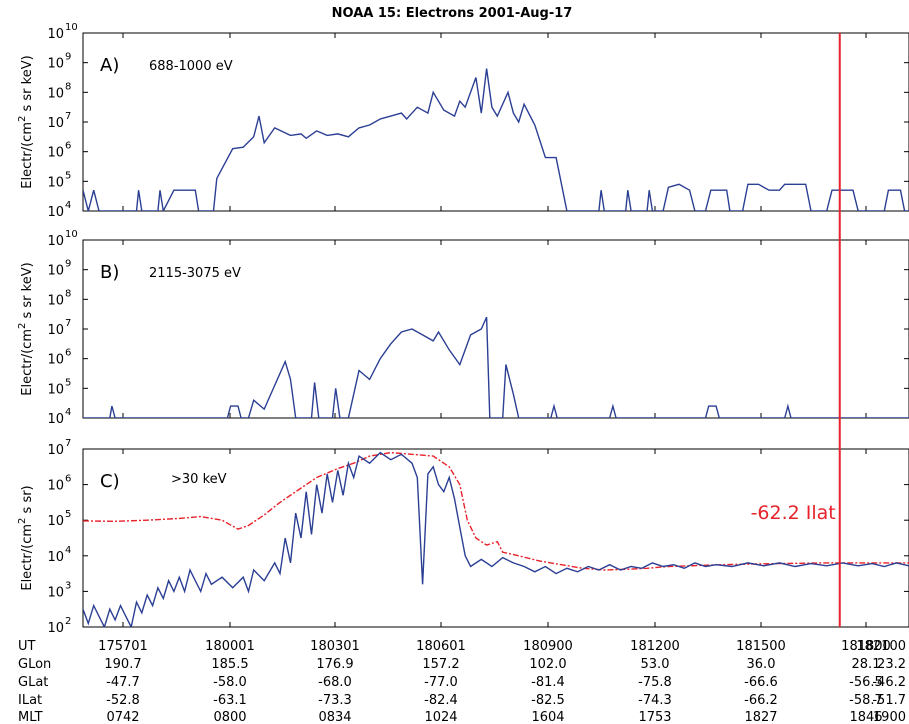 This screenshot has height=724, width=909. Describe the element at coordinates (440, 664) in the screenshot. I see `ephemeris-value: 157.2` at that location.